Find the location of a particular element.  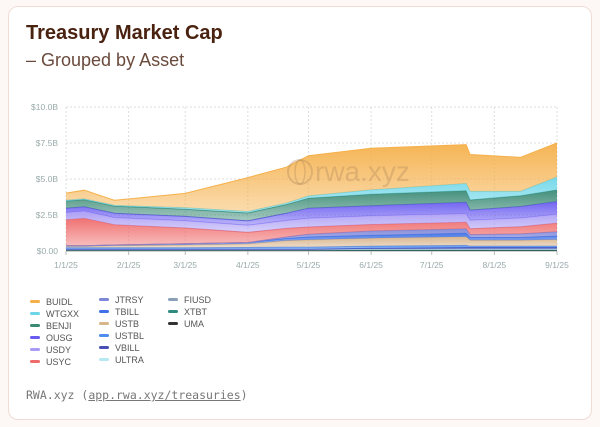

legend-label: USTBL is located at coordinates (130, 335).